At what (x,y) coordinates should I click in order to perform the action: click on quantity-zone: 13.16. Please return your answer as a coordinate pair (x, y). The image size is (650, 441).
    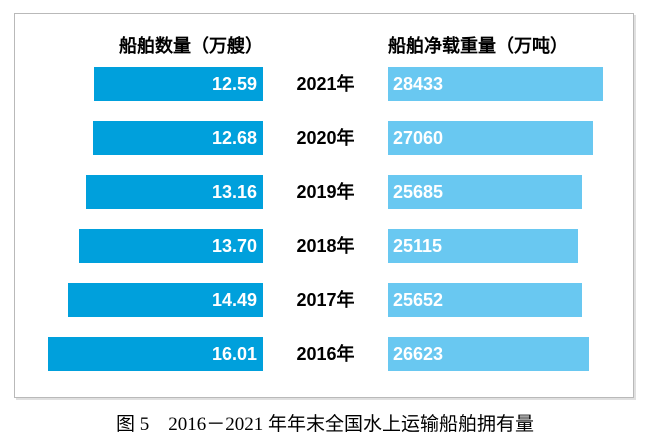
    Looking at the image, I should click on (139, 192).